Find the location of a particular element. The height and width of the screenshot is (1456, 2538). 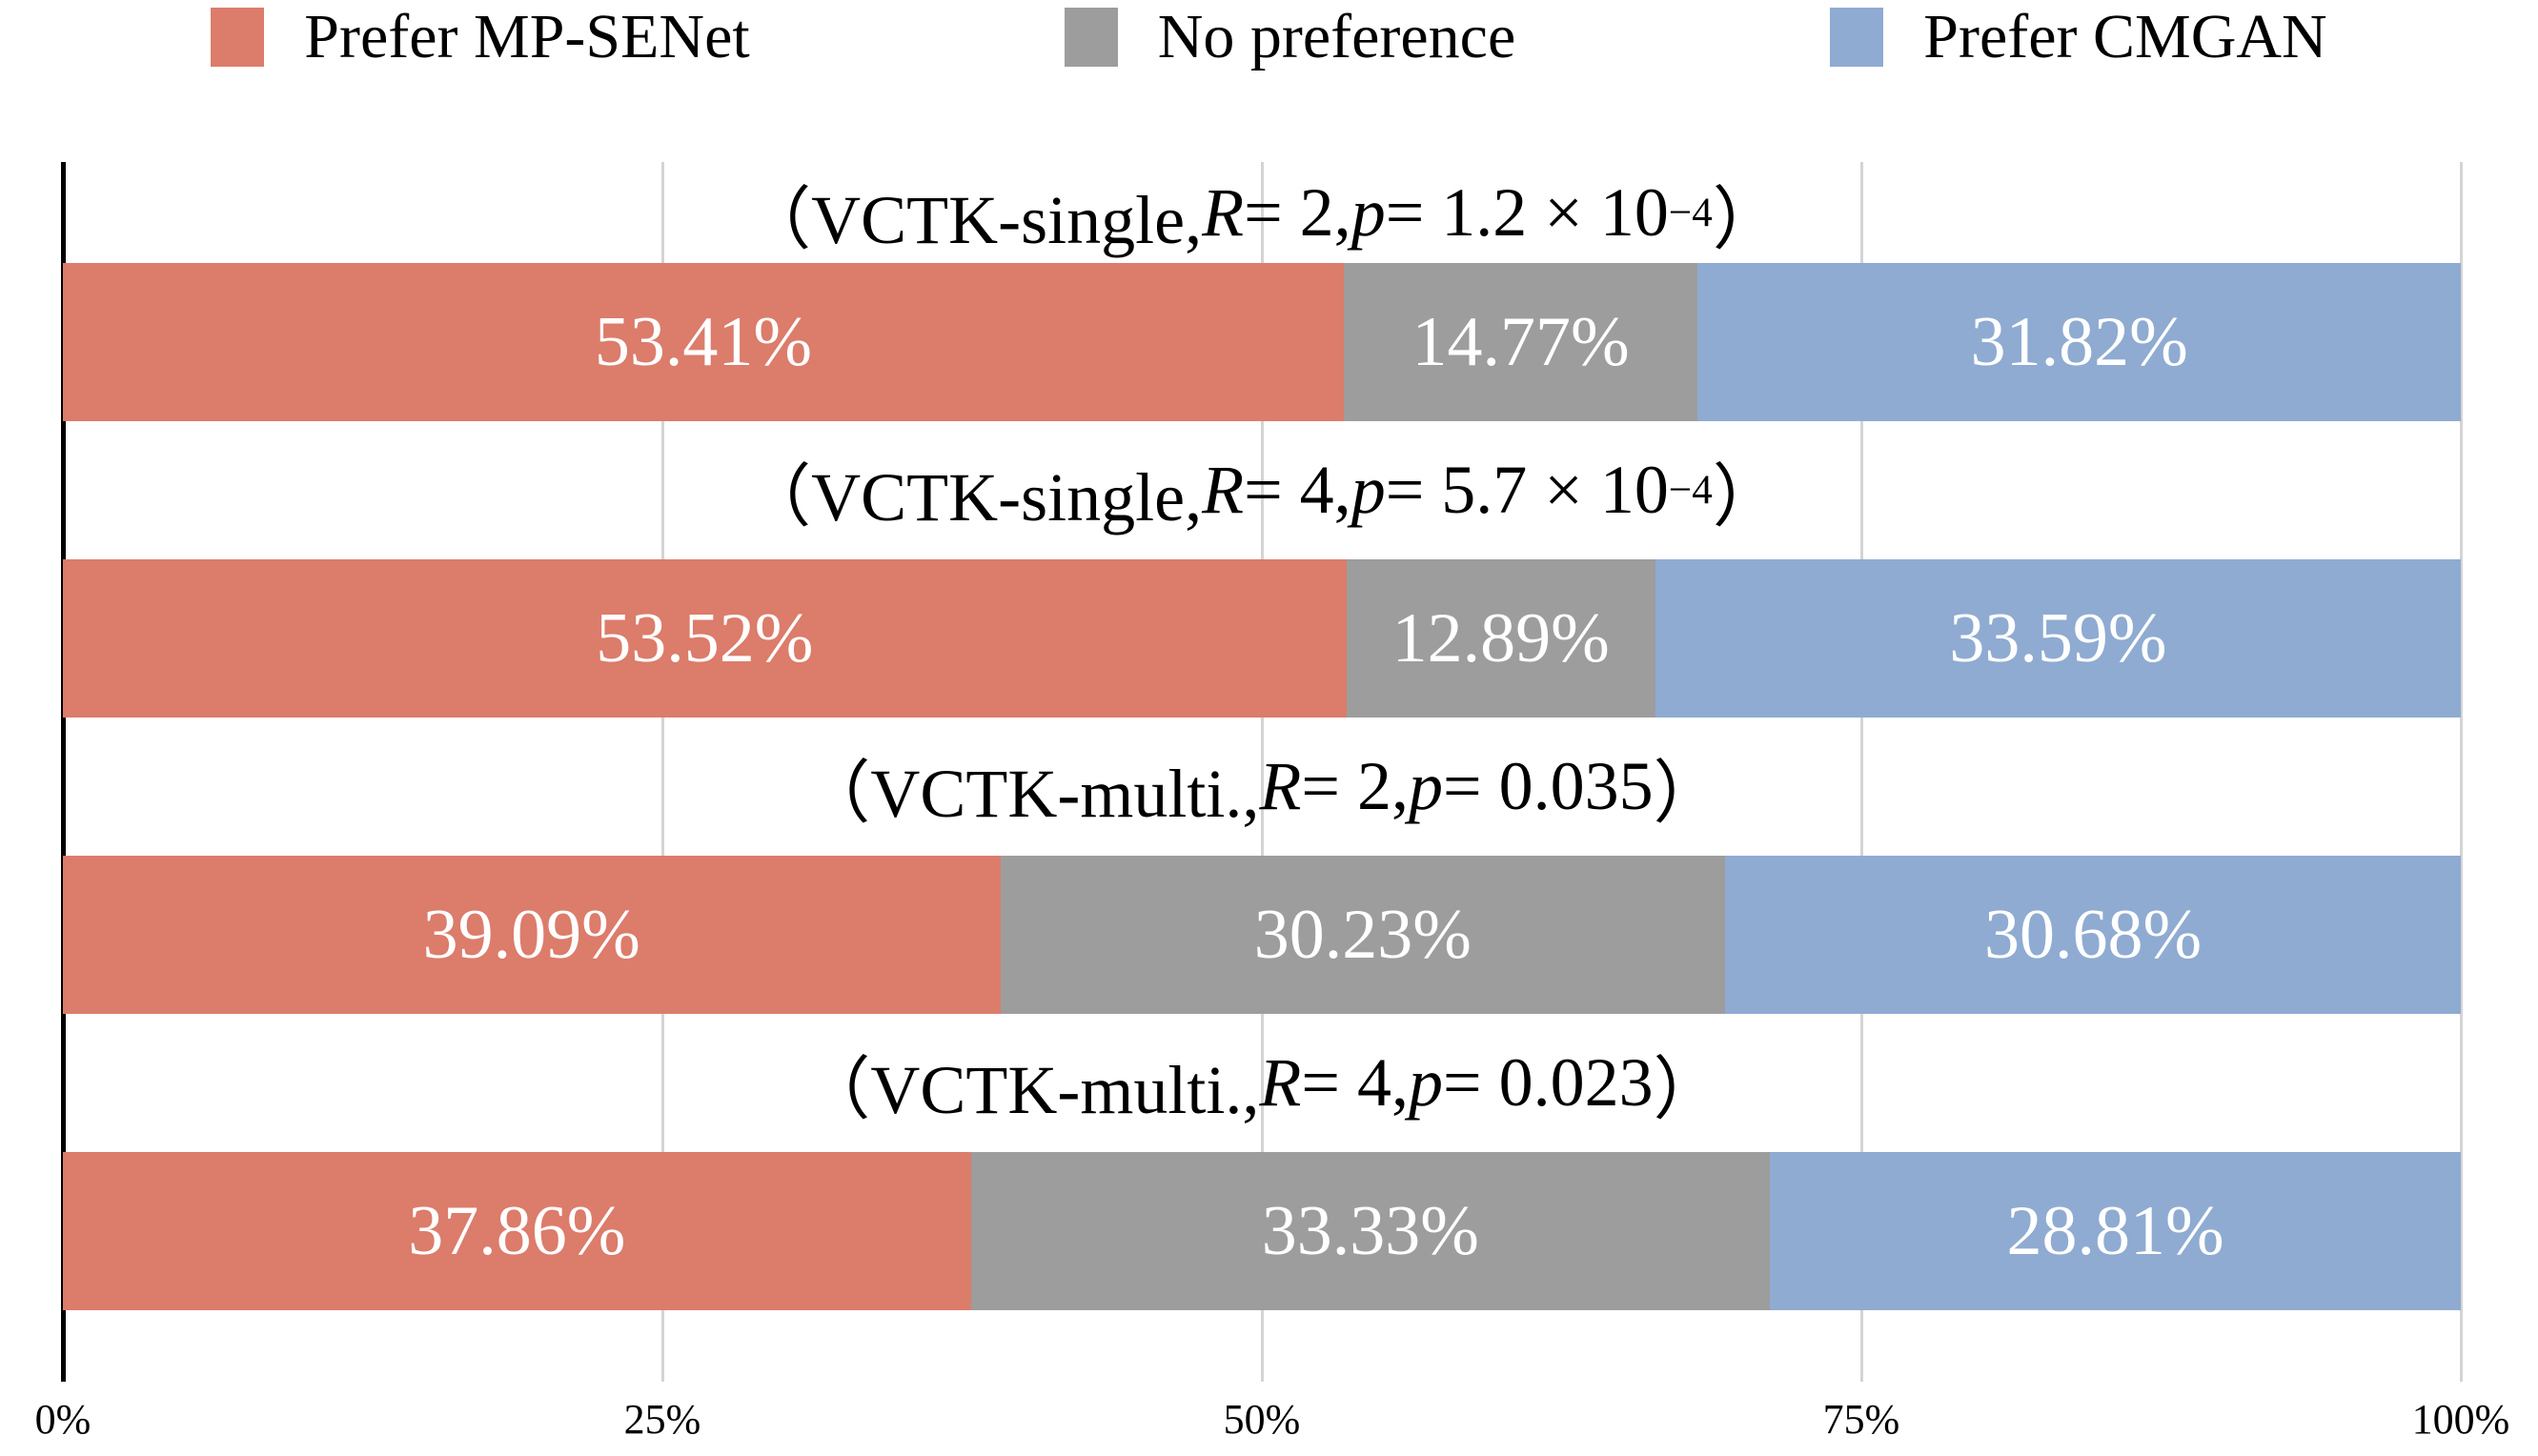

group-title-segment: = 0.023 is located at coordinates (1548, 1082).